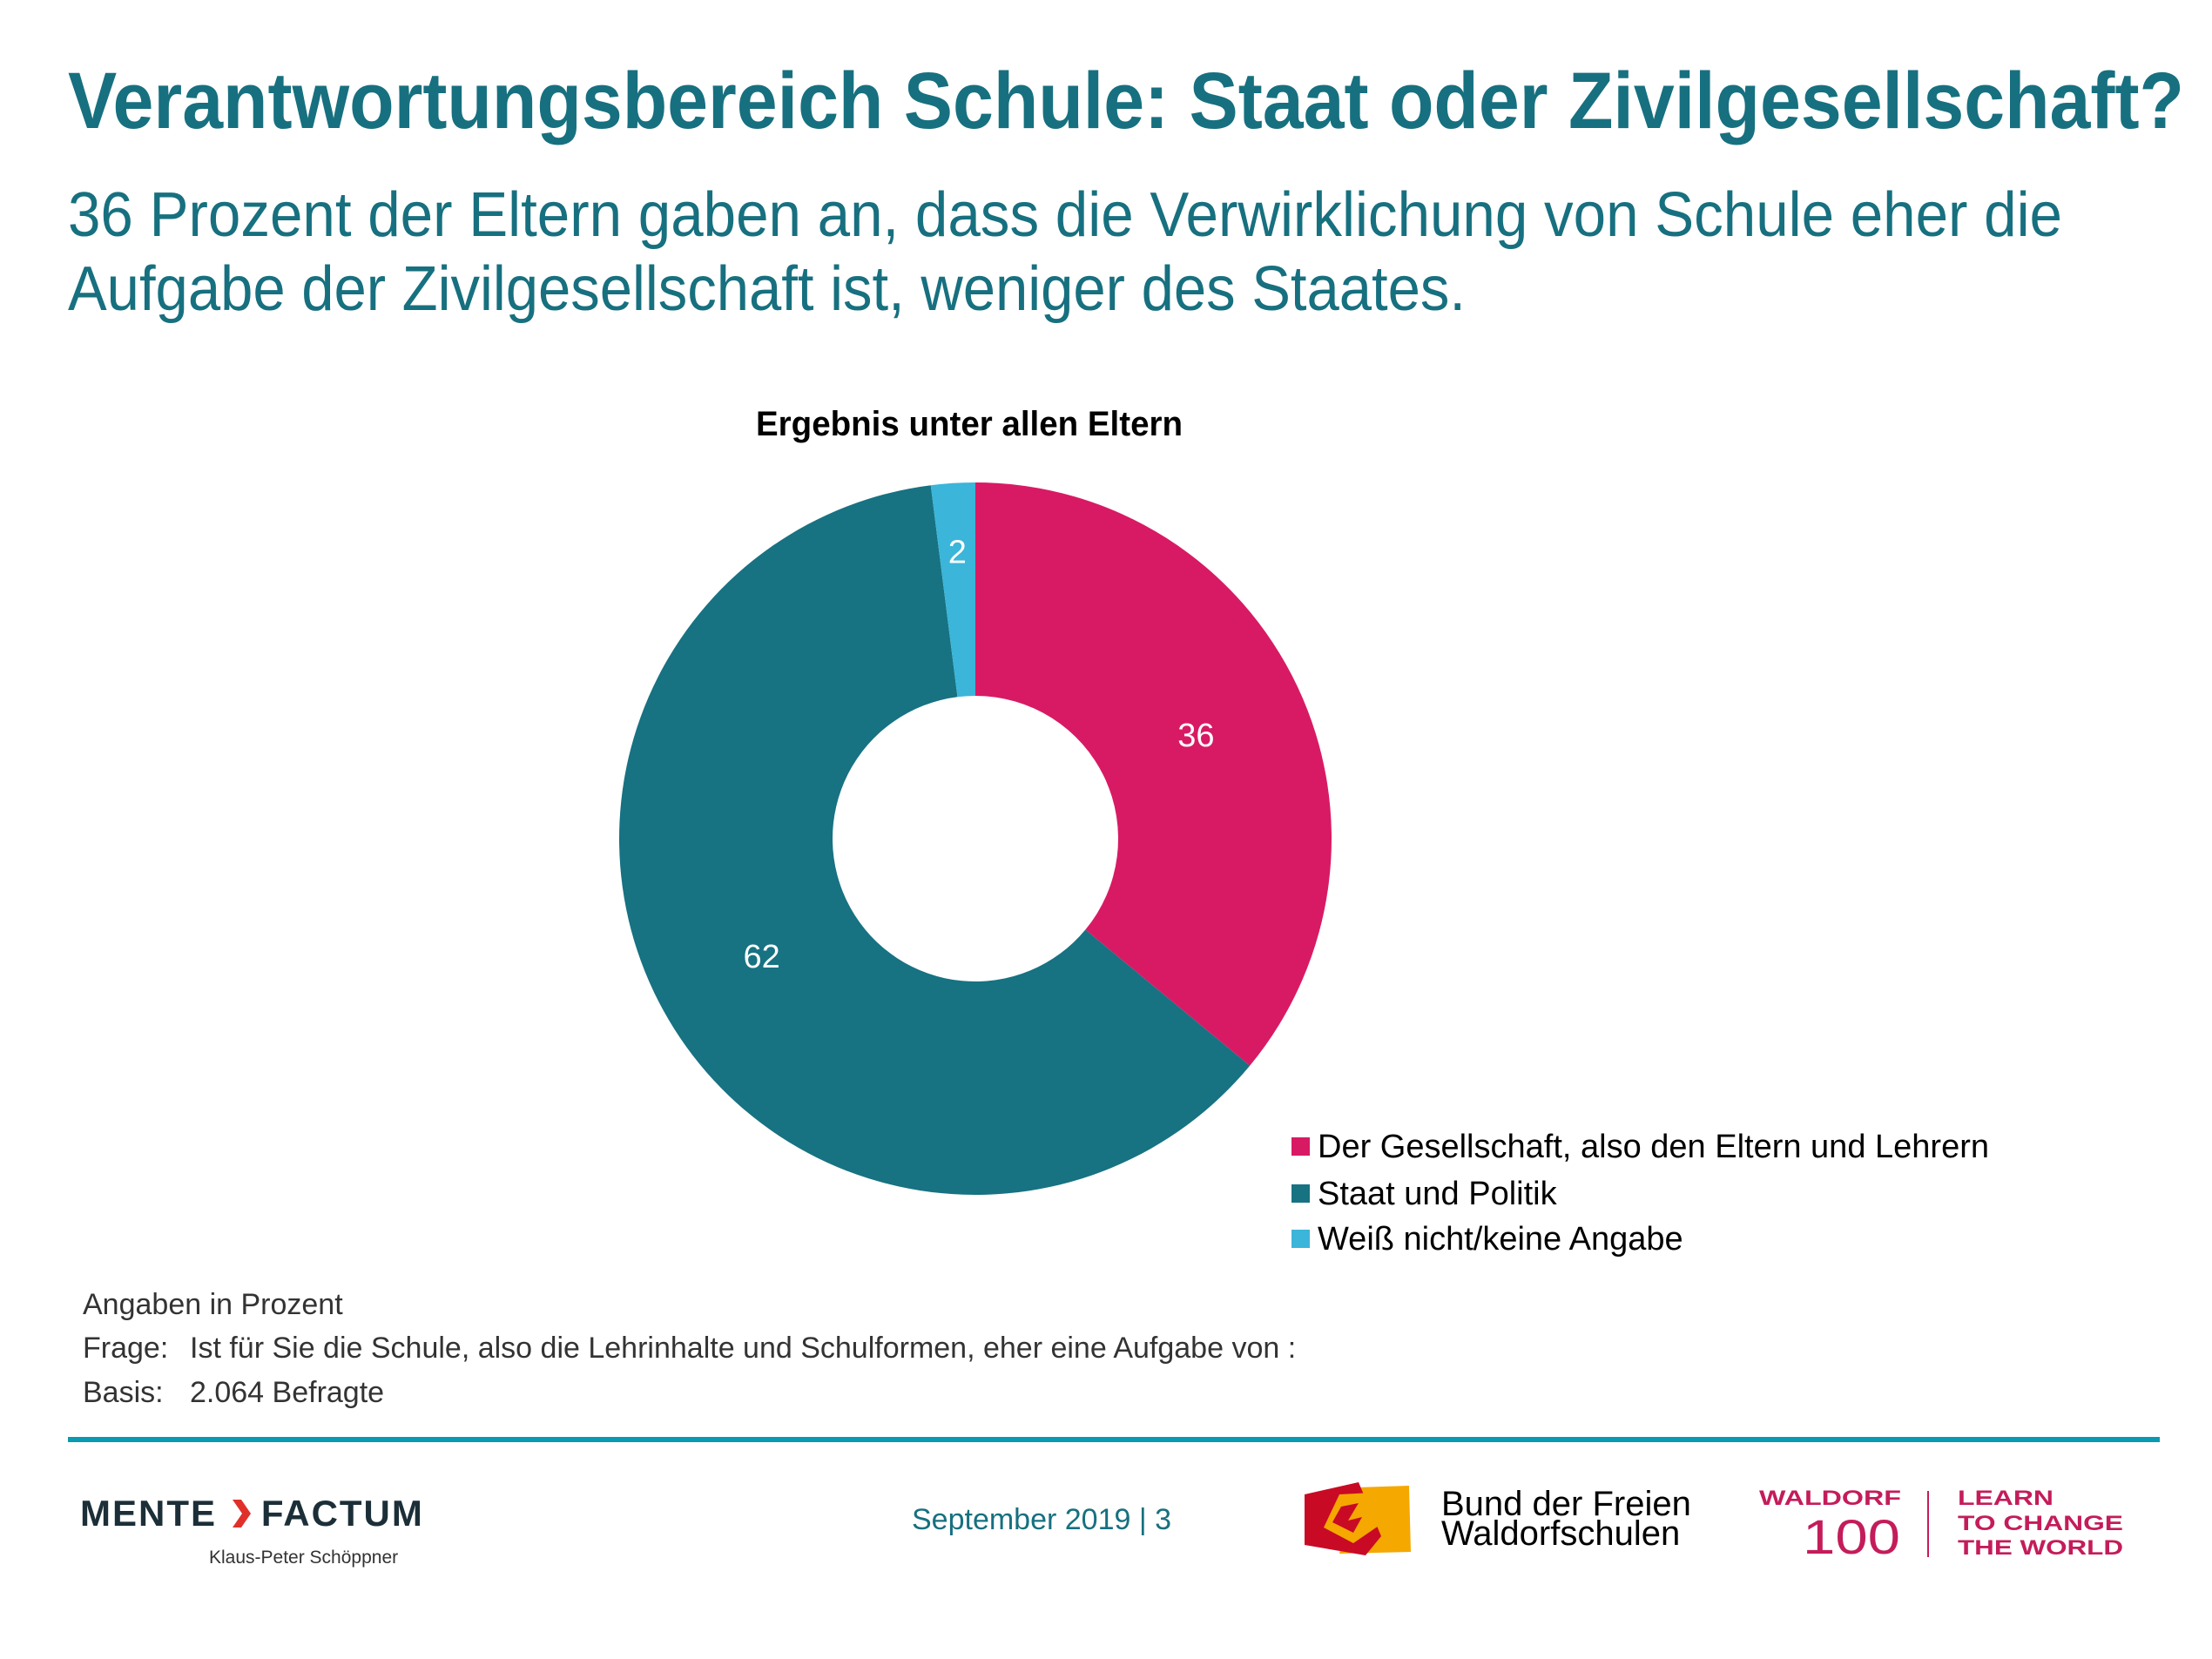 Image resolution: width=2212 pixels, height=1659 pixels. What do you see at coordinates (243, 1514) in the screenshot?
I see `chevron-right-icon` at bounding box center [243, 1514].